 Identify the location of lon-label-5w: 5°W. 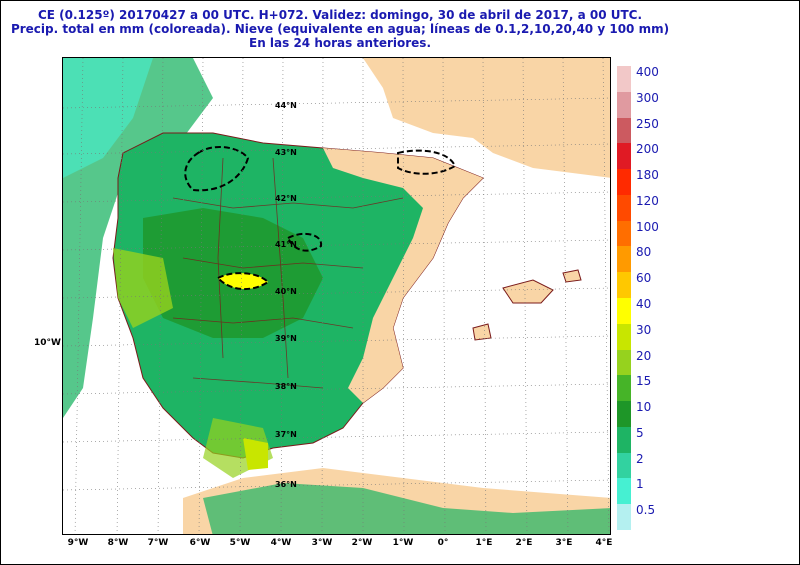
(240, 543).